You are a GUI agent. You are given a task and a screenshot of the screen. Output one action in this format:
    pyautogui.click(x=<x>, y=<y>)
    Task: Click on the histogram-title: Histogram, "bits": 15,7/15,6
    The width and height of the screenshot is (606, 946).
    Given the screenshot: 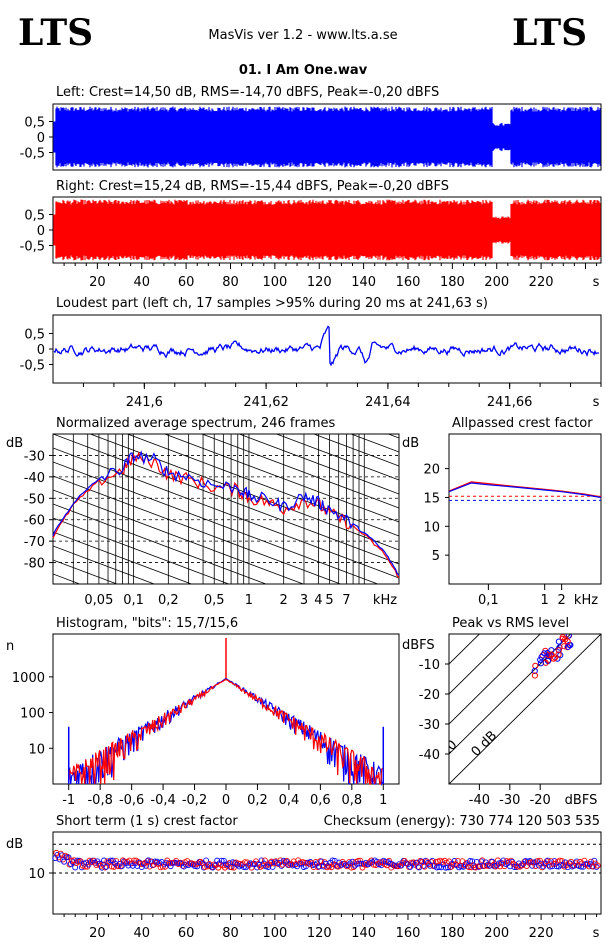 What is the action you would take?
    pyautogui.click(x=147, y=623)
    